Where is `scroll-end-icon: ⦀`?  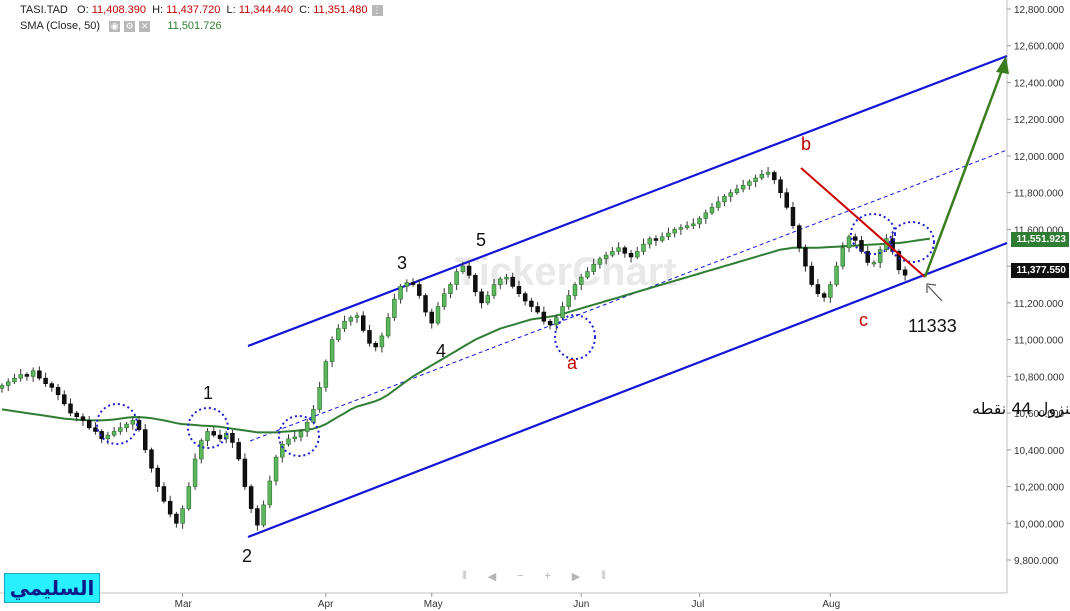
scroll-end-icon: ⦀ is located at coordinates (603, 575).